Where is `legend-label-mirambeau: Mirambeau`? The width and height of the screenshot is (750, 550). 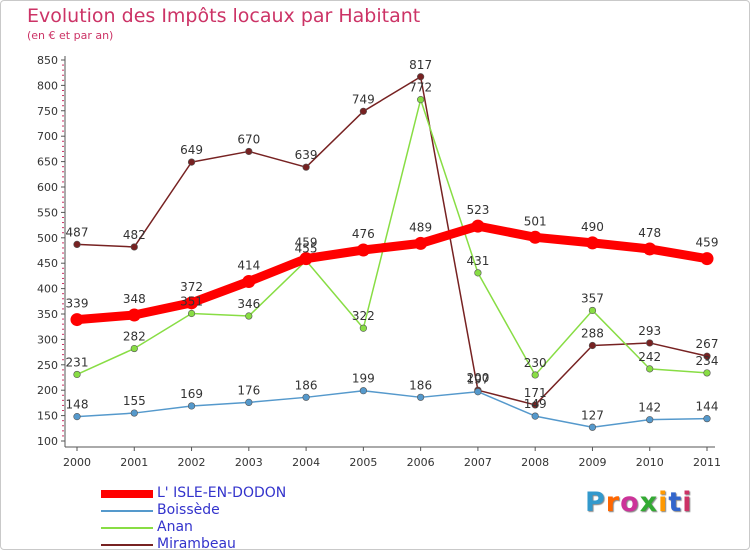
legend-label-mirambeau: Mirambeau is located at coordinates (196, 543).